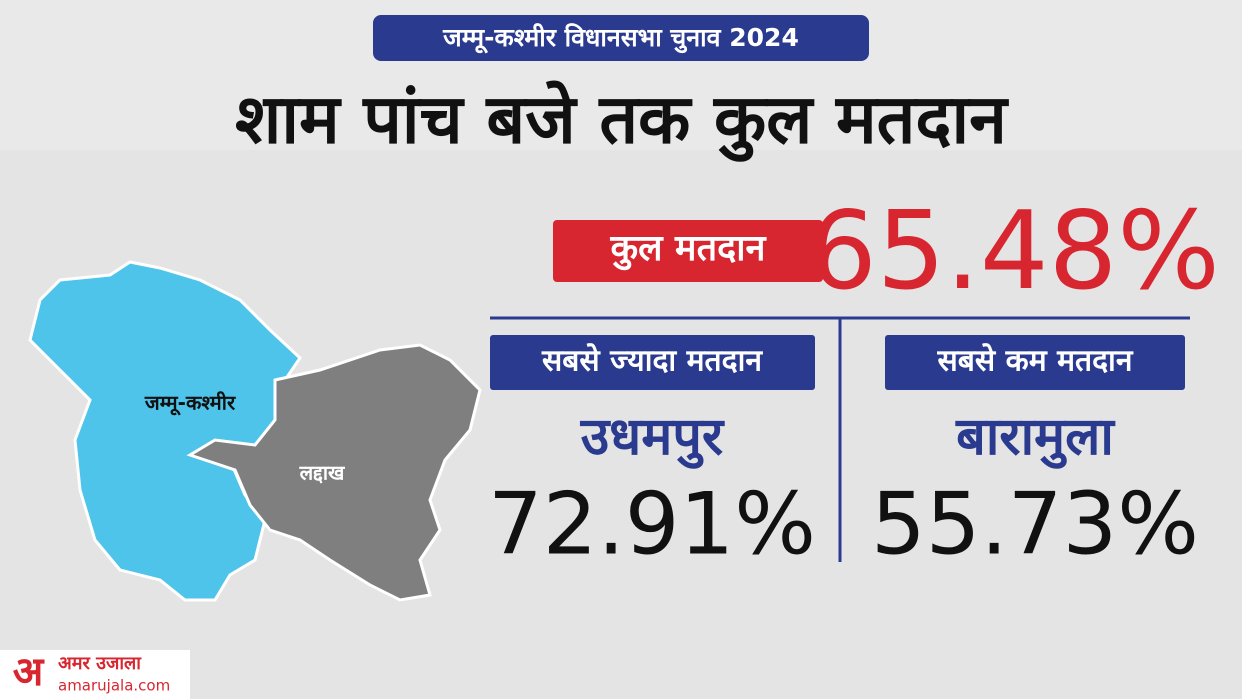 Image resolution: width=1242 pixels, height=699 pixels. I want to click on badge-text: जम्मू-कश्मीर विधानसभा चुनाव 2024, so click(620, 38).